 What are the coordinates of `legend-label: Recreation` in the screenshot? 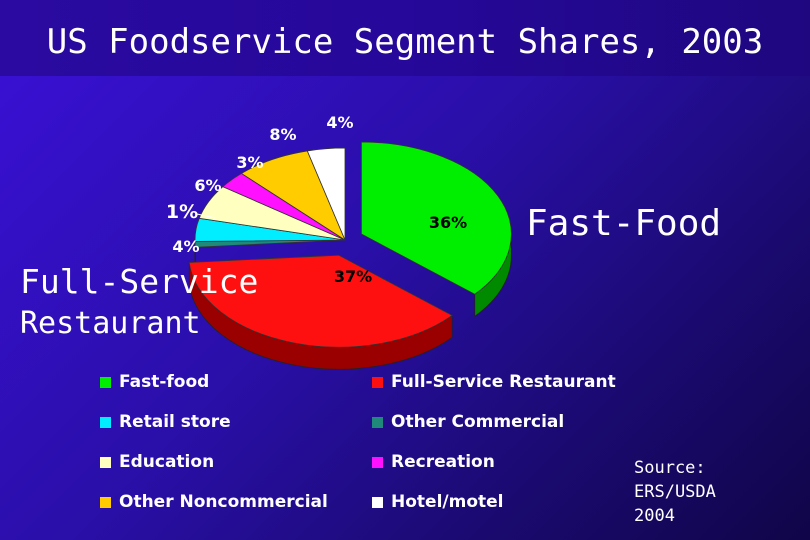 It's located at (443, 462).